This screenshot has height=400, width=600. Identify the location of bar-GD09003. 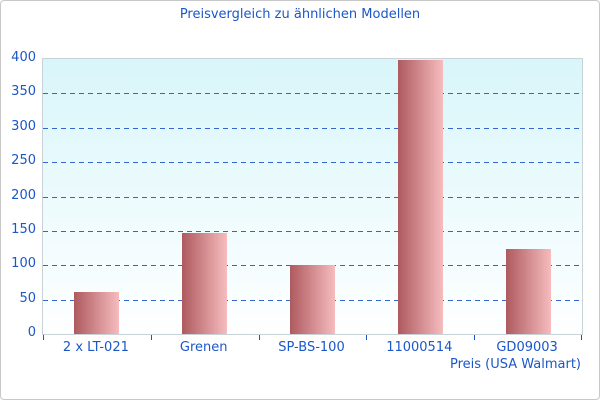
(528, 291).